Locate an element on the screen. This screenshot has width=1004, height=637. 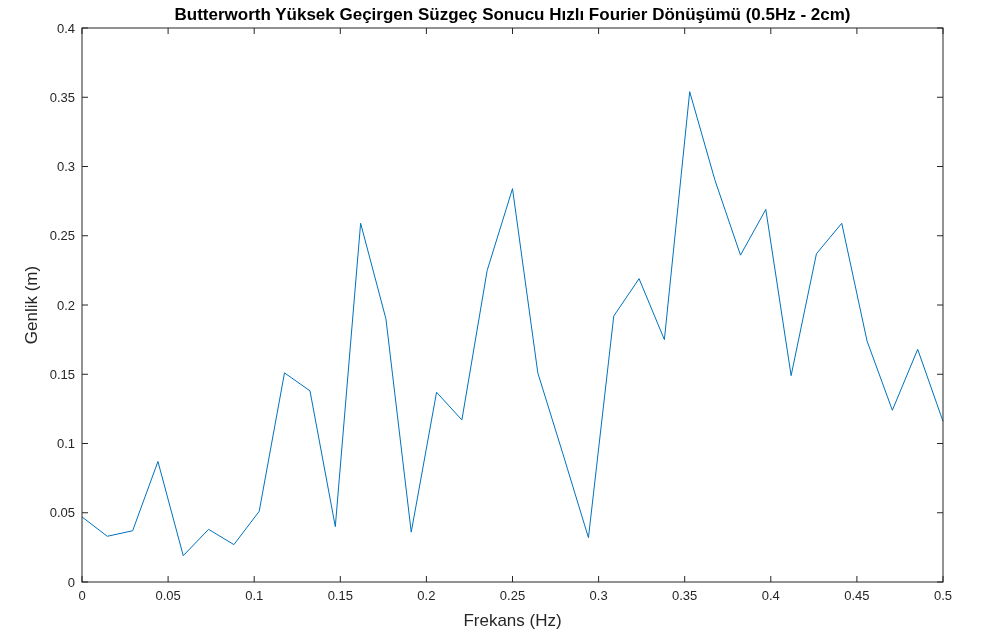
x-tick-label: 0.5 is located at coordinates (943, 595).